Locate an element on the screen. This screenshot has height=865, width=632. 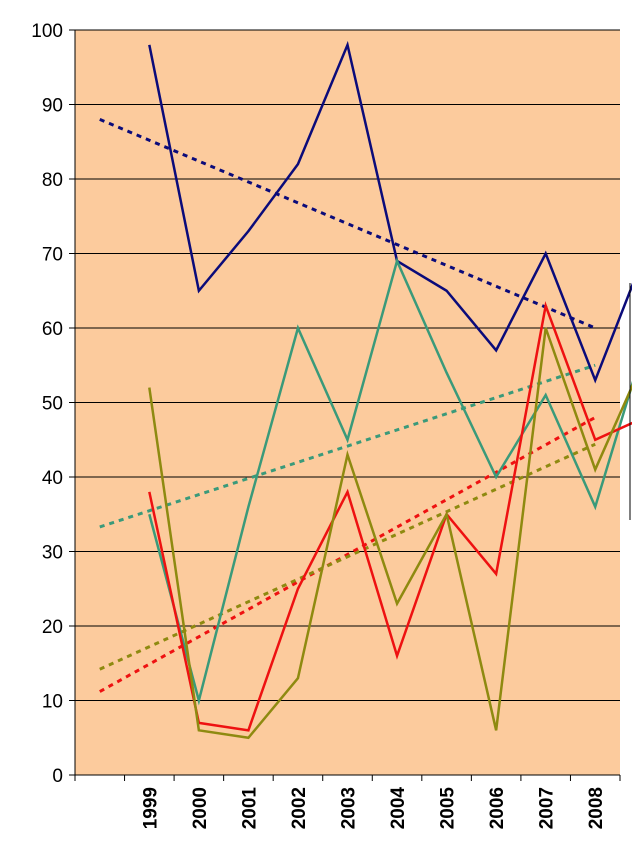
y-tick-label: 10 is located at coordinates (52, 702).